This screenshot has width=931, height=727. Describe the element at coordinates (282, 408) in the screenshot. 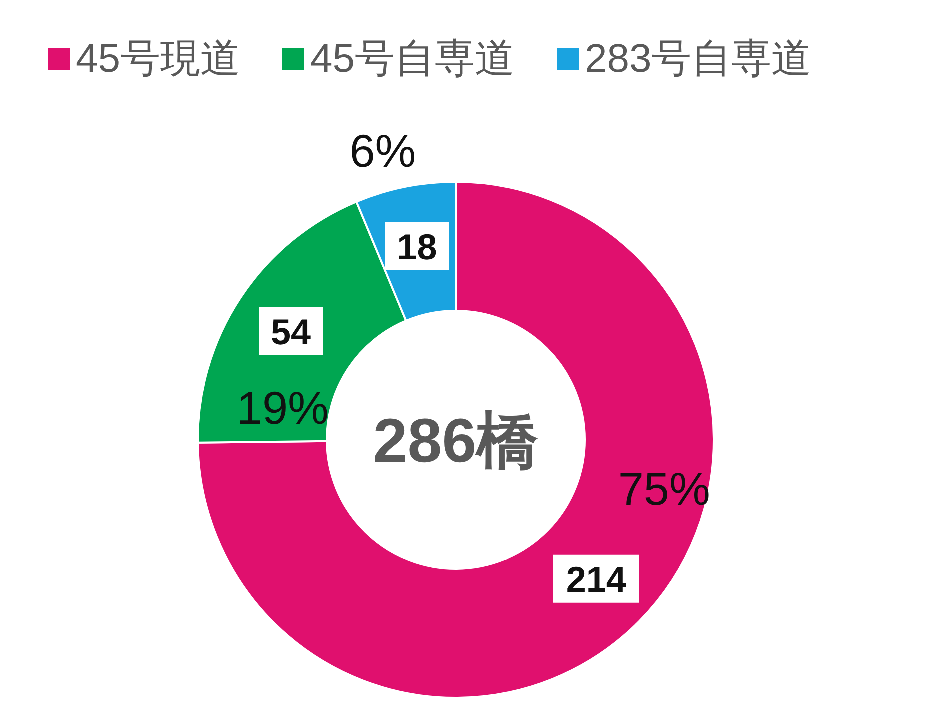

I see `text: 19%` at that location.